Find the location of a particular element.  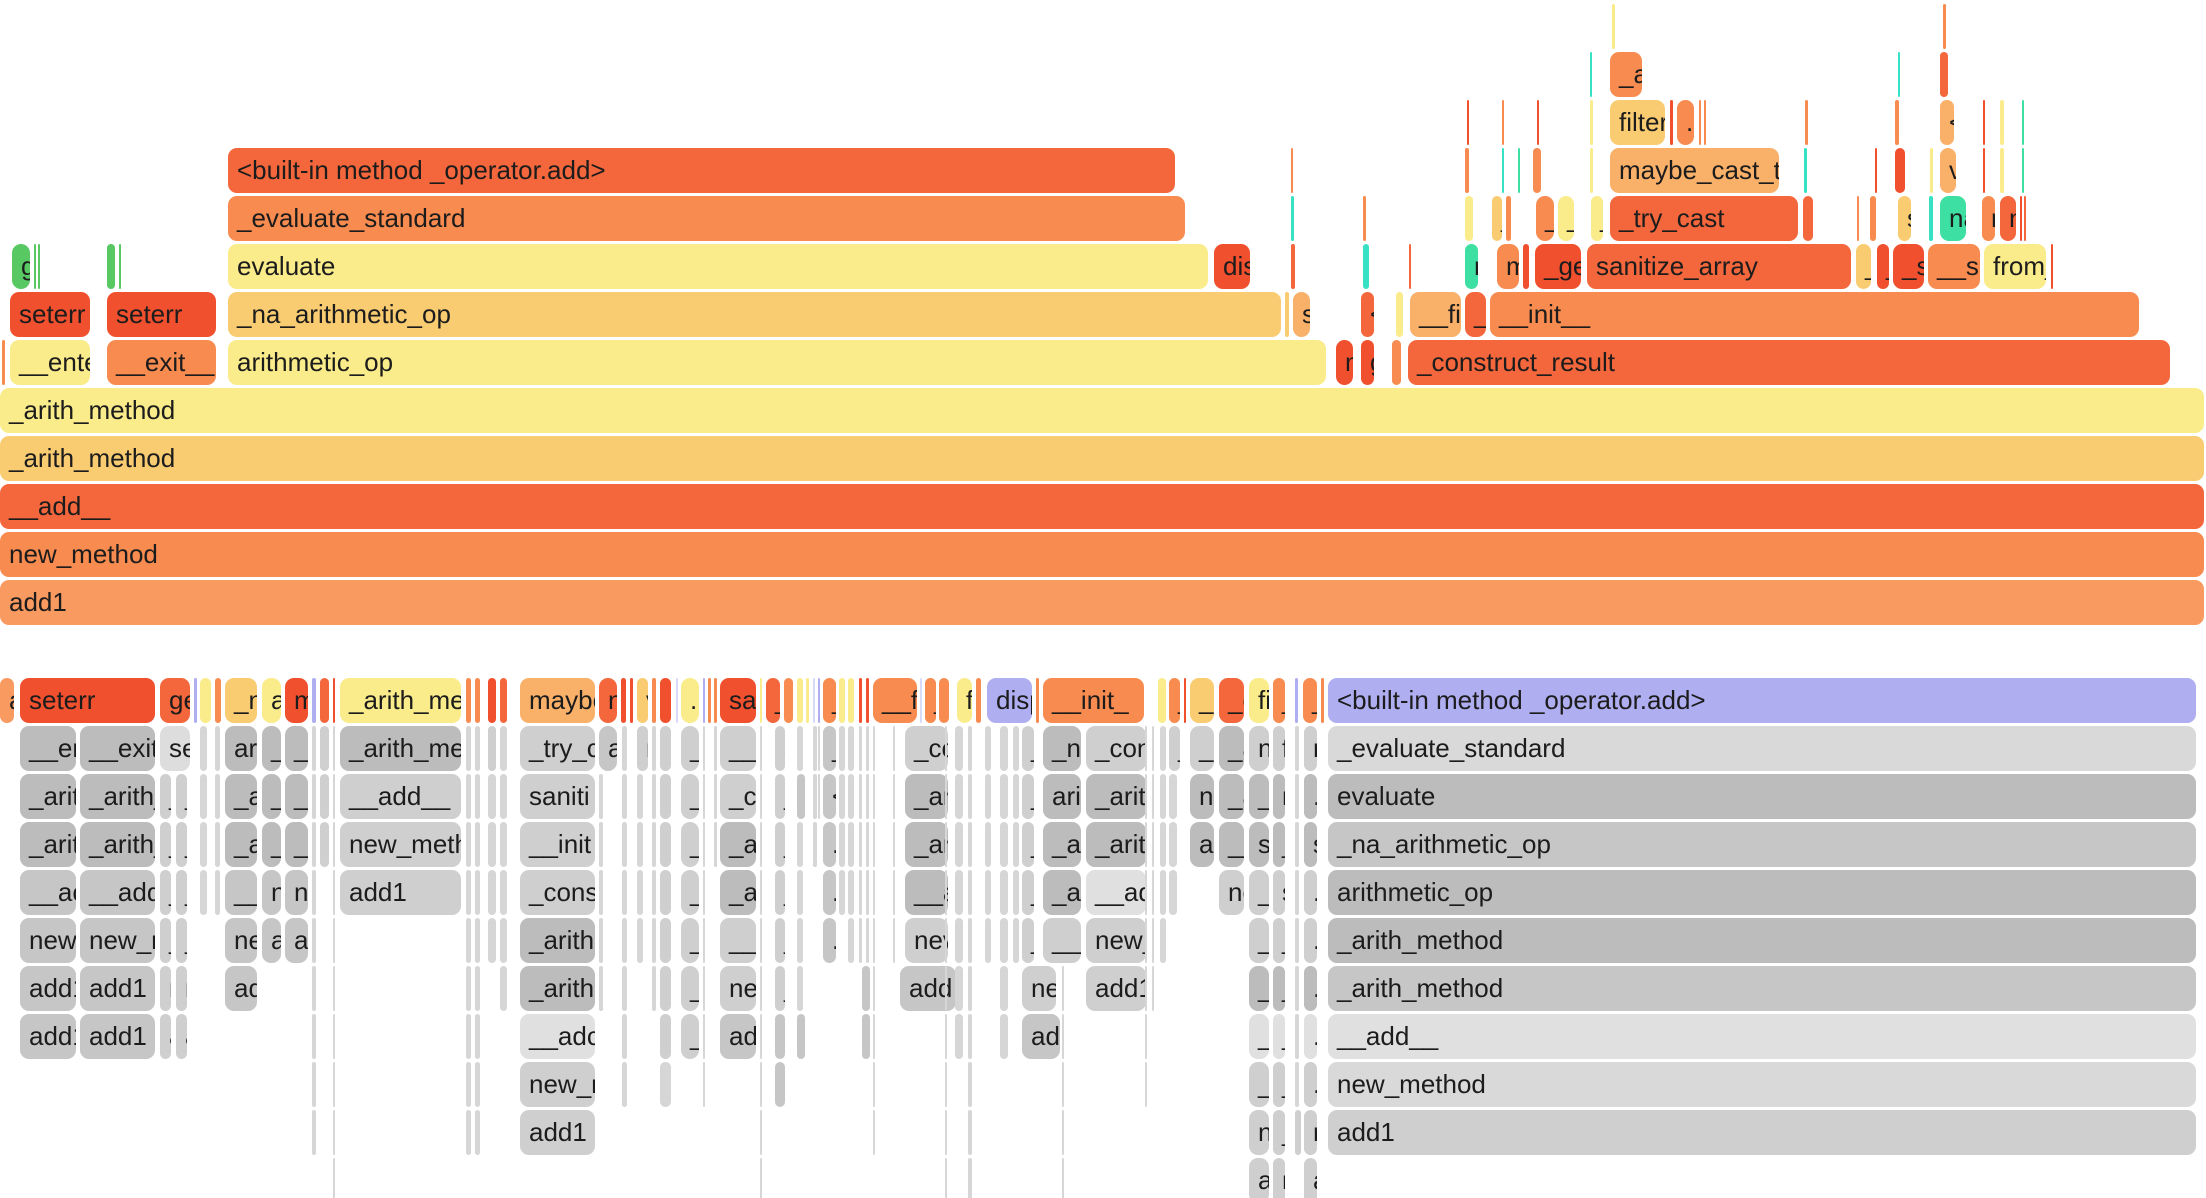

flame-bar: _a is located at coordinates (1231, 748).